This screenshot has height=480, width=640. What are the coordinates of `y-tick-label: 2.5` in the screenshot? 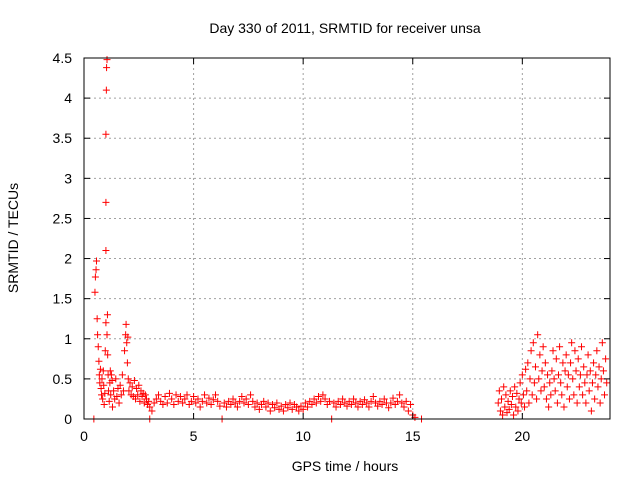 It's located at (63, 218).